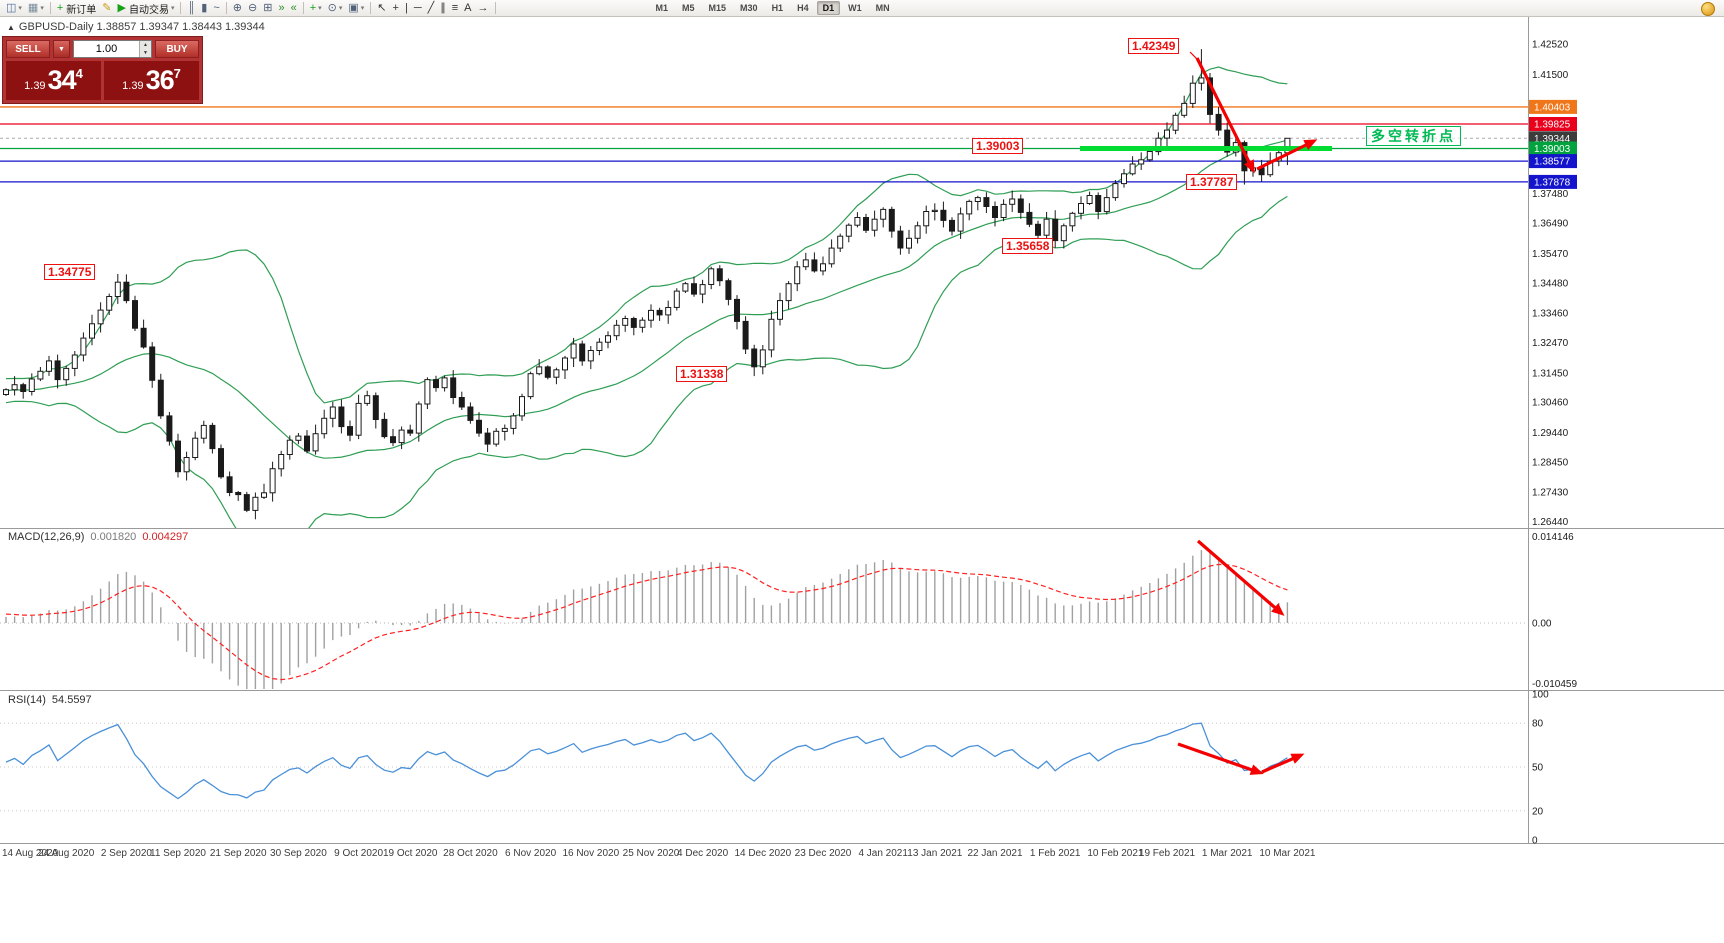 The height and width of the screenshot is (943, 1724). What do you see at coordinates (50, 8) in the screenshot?
I see `toolbar-separator` at bounding box center [50, 8].